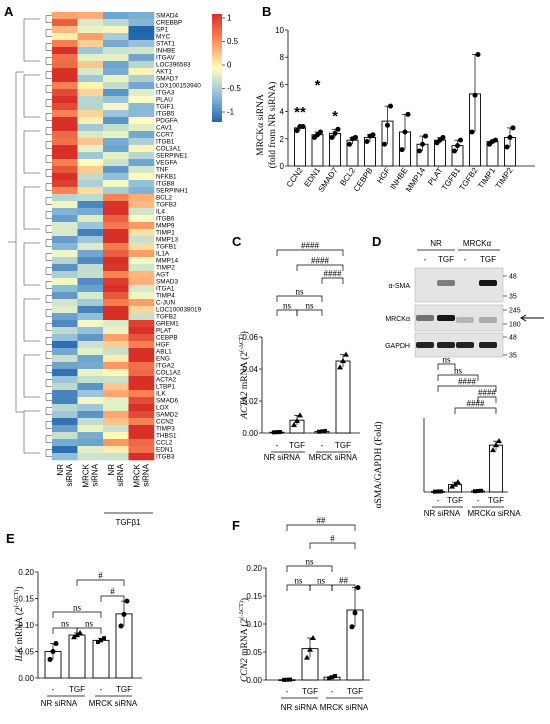 The height and width of the screenshot is (724, 550). I want to click on group-label: NR siRNA, so click(59, 703).